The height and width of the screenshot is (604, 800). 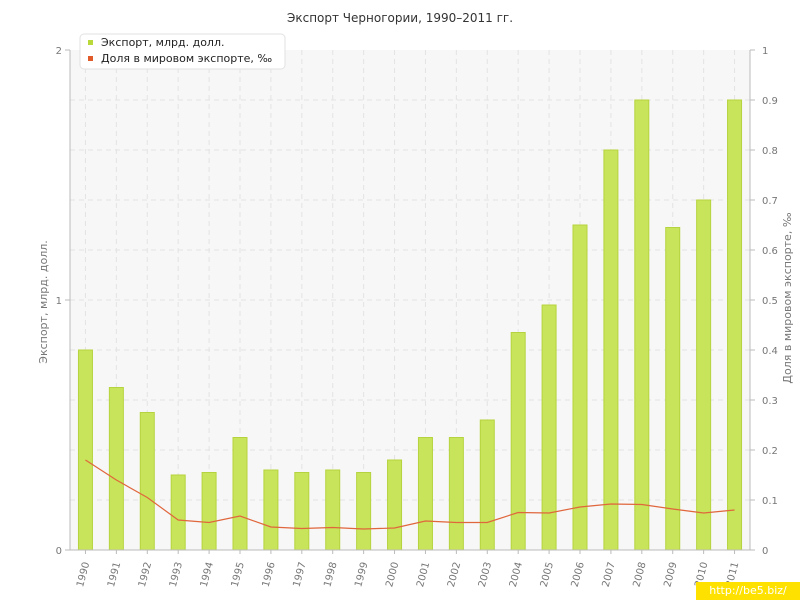 What do you see at coordinates (116, 469) in the screenshot?
I see `bar-1991` at bounding box center [116, 469].